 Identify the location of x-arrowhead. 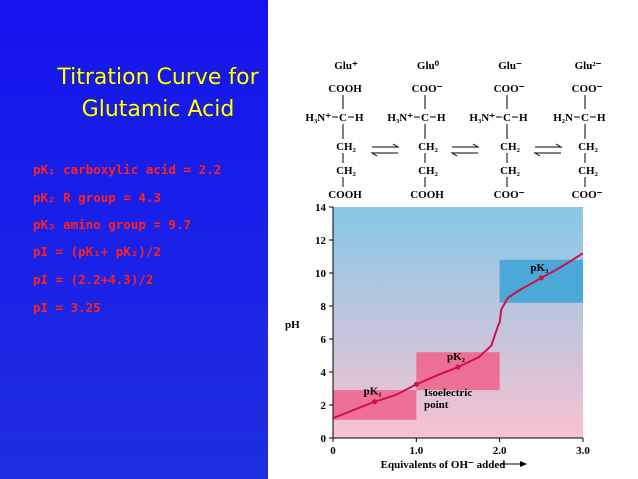
(523, 464).